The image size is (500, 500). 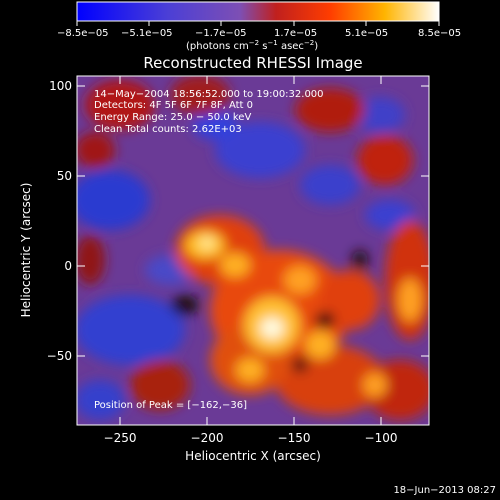 I want to click on y-tick-label: 0, so click(x=68, y=266).